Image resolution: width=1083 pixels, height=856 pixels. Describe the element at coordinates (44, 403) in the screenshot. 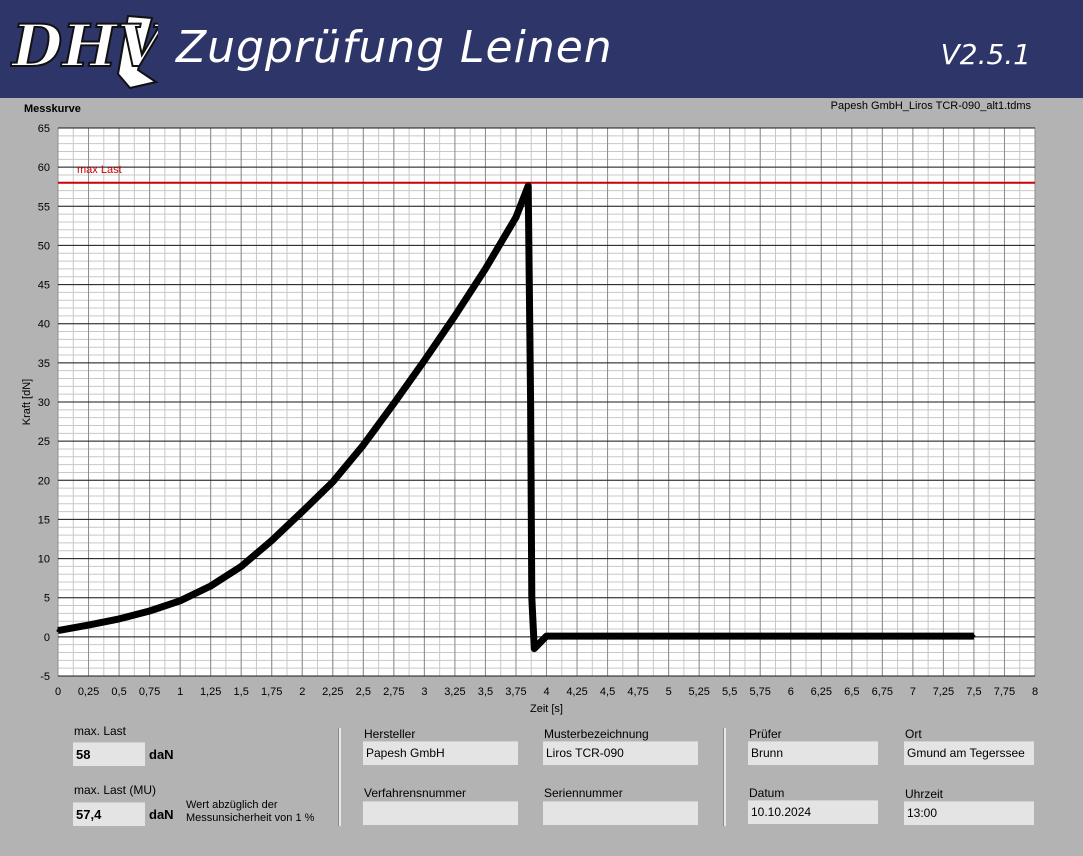

I see `y-tick-label: 30` at that location.